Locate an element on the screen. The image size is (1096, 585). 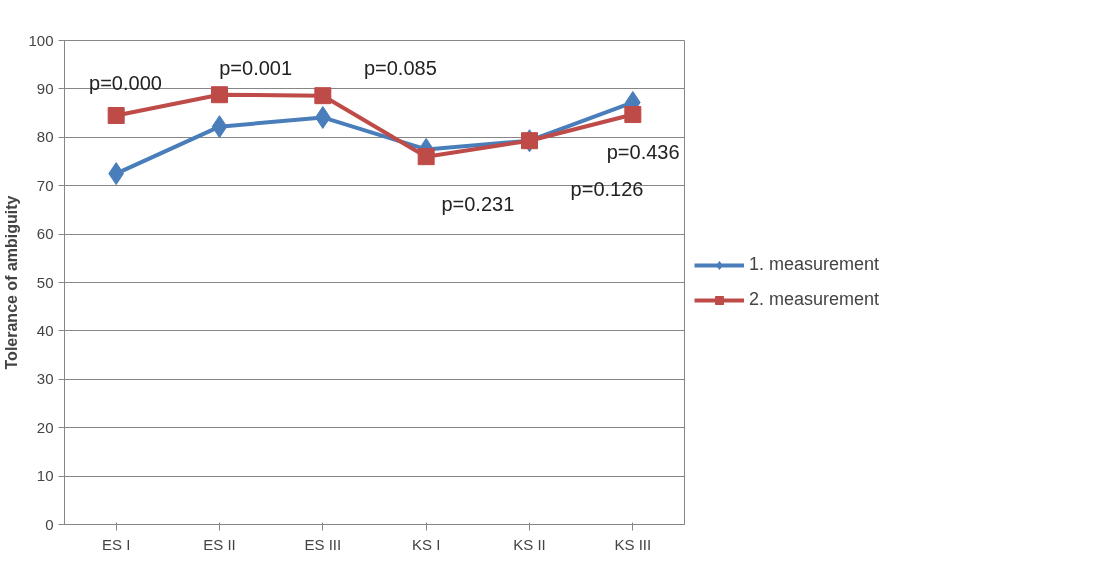
x-tick-label: KS I is located at coordinates (426, 544).